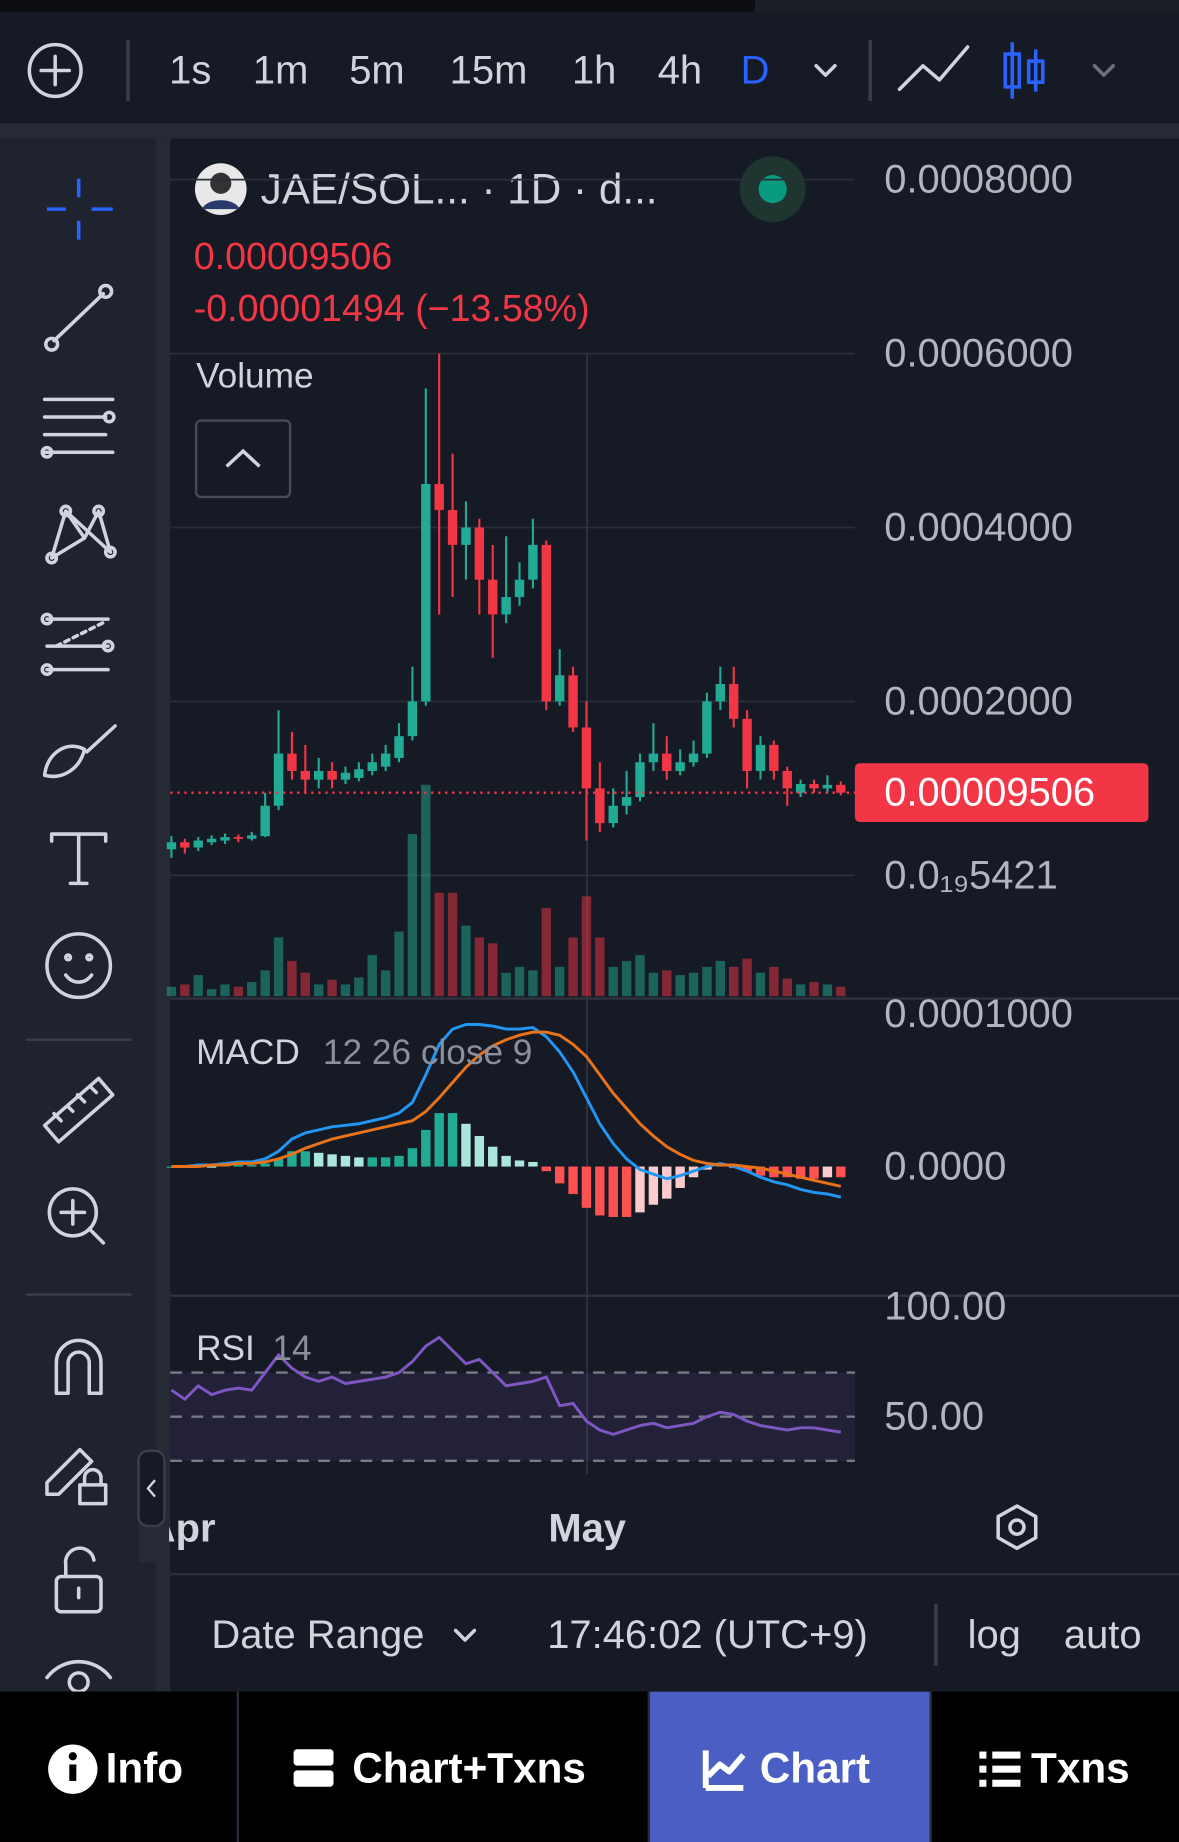 The height and width of the screenshot is (1842, 1179). Describe the element at coordinates (680, 70) in the screenshot. I see `interval-button: 4h` at that location.